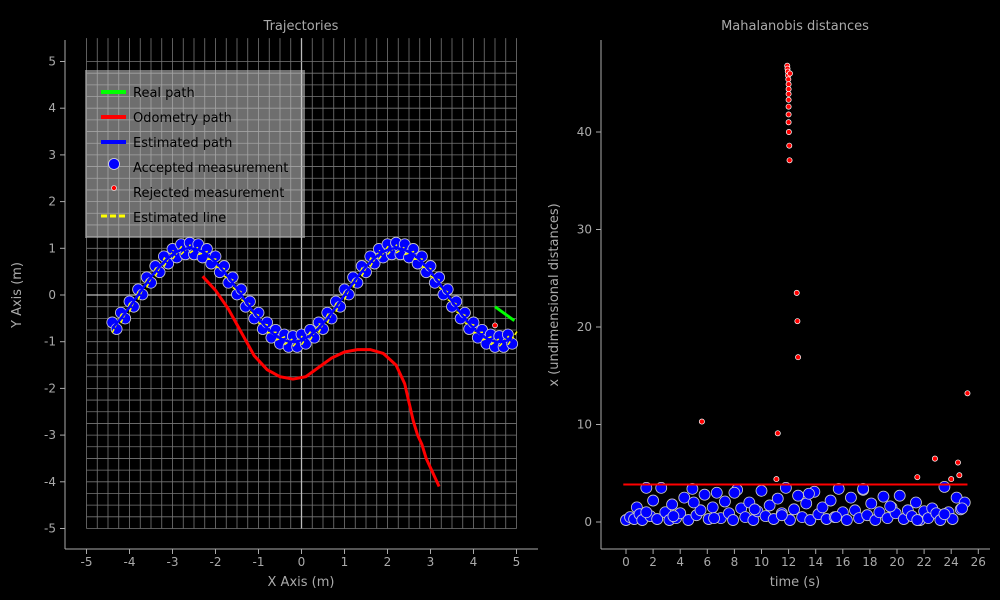 Image resolution: width=1000 pixels, height=600 pixels. Describe the element at coordinates (50, 388) in the screenshot. I see `y-tick-label: -2` at that location.